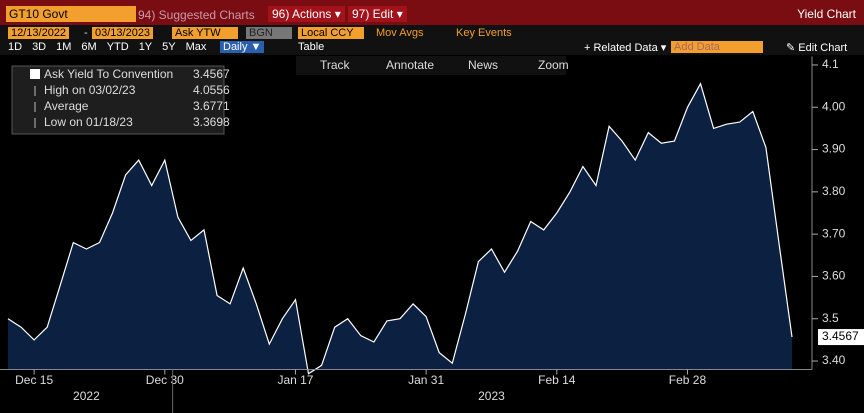 The width and height of the screenshot is (864, 413). What do you see at coordinates (311, 47) in the screenshot?
I see `table-button: Table` at bounding box center [311, 47].